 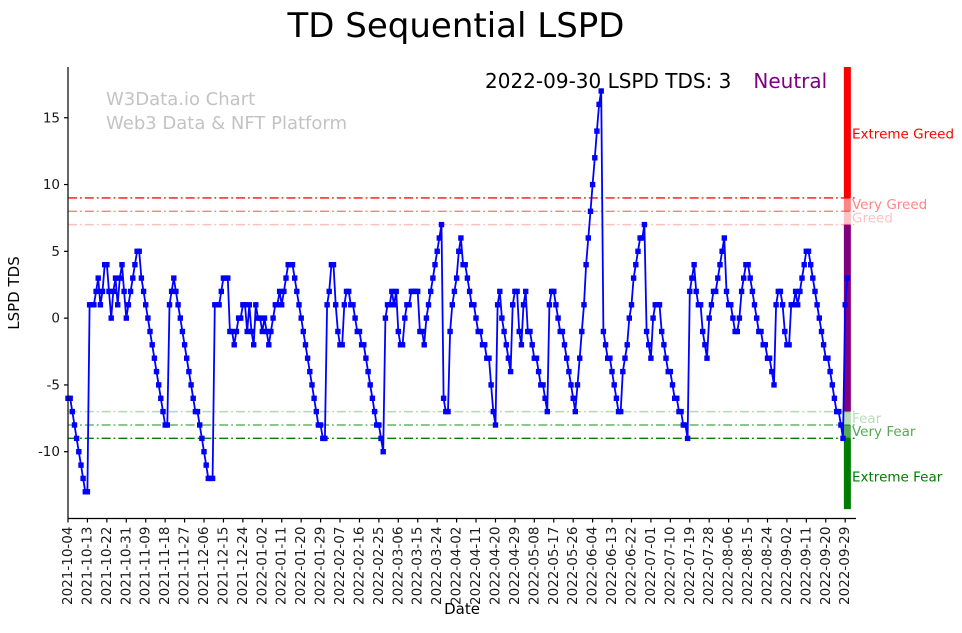 What do you see at coordinates (146, 566) in the screenshot?
I see `x-tick-label: 2021-11-09` at bounding box center [146, 566].